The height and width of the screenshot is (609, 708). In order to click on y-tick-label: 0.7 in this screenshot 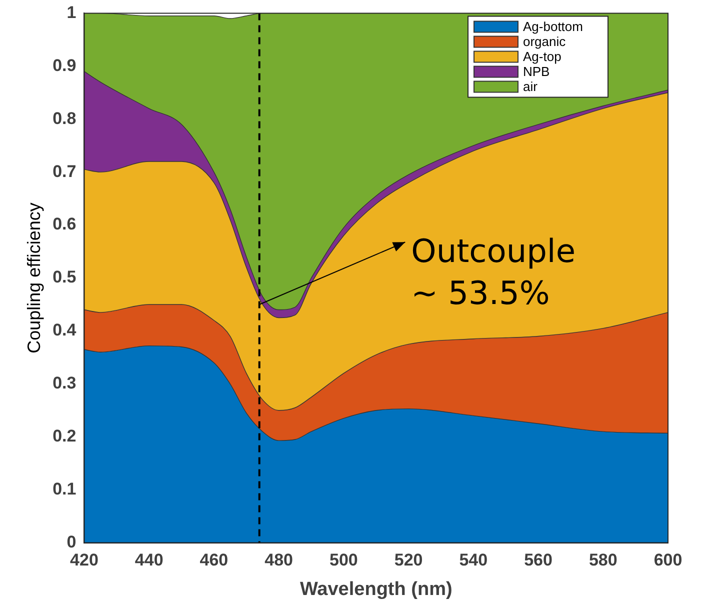, I will do `click(64, 171)`.